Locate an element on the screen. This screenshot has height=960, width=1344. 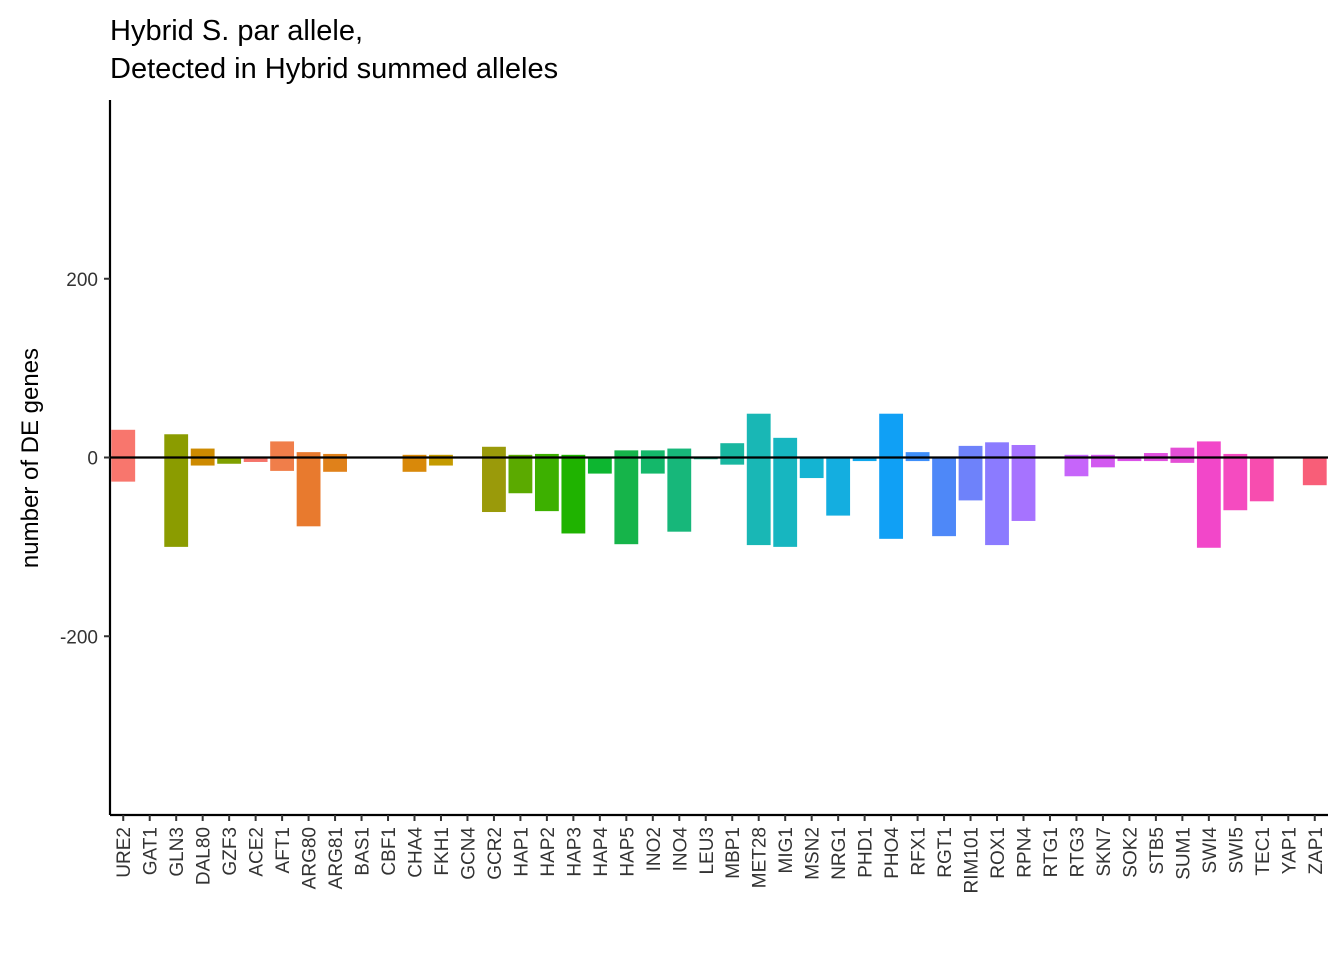
bar-down-tec1 is located at coordinates (1261, 479).